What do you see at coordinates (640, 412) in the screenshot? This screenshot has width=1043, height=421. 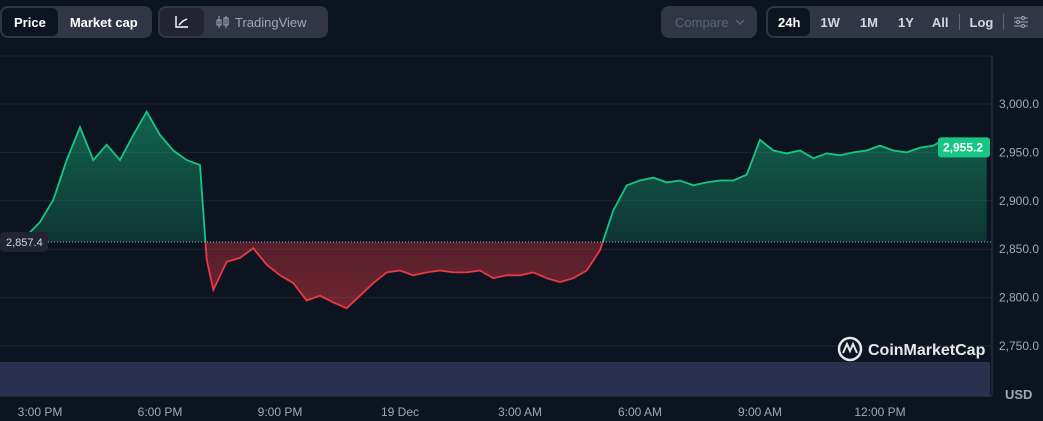 I see `x-tick-label: 6:00 AM` at bounding box center [640, 412].